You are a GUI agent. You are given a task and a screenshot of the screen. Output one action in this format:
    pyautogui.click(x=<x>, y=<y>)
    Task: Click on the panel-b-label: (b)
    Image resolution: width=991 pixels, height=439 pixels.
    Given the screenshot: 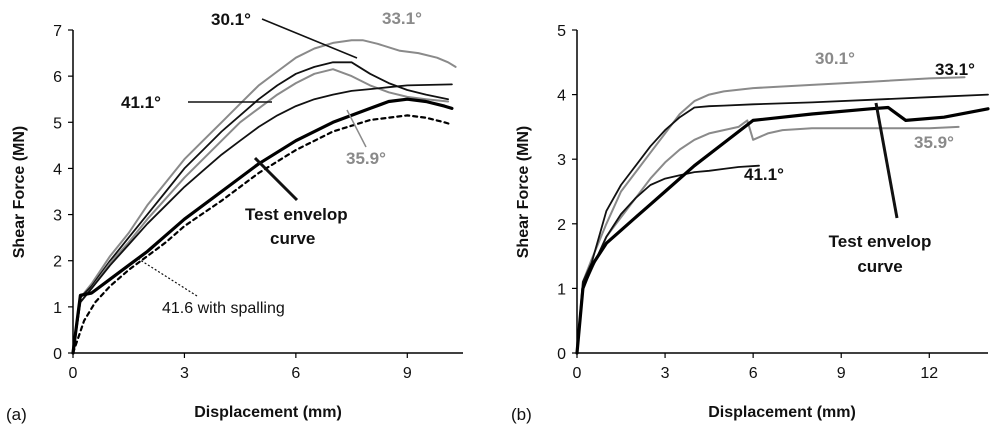 What is the action you would take?
    pyautogui.click(x=521, y=414)
    